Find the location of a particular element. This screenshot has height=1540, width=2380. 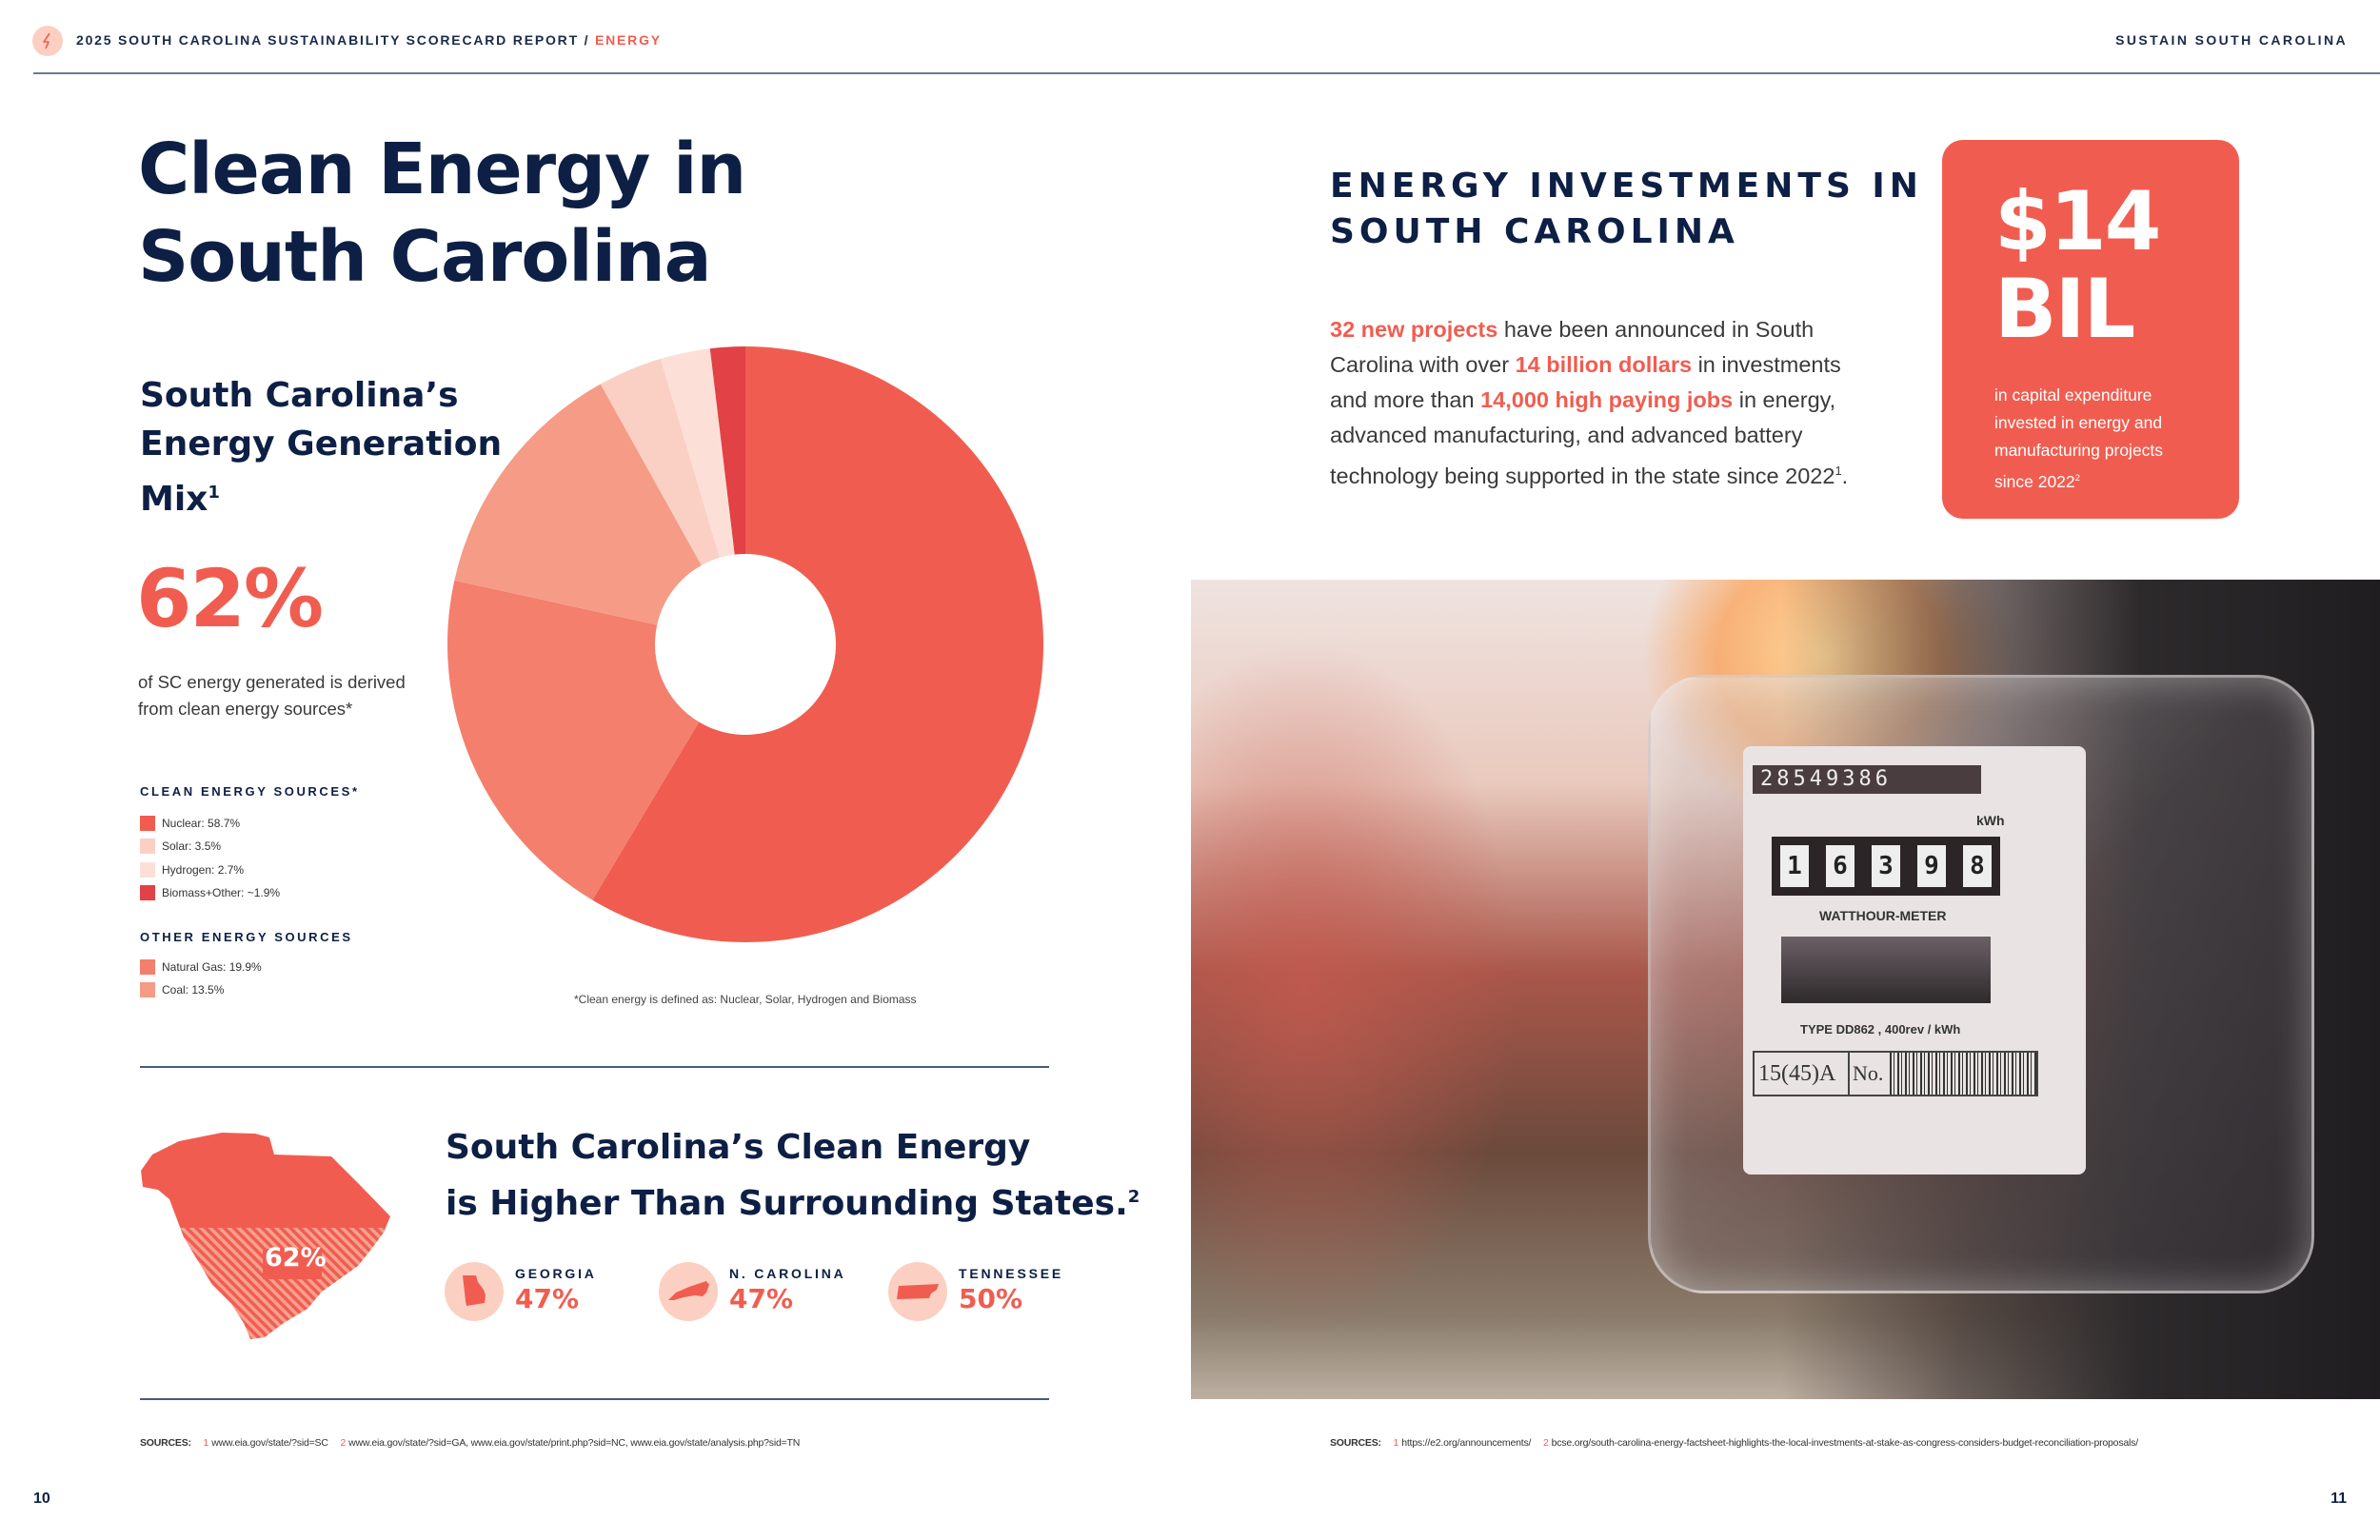

state-value: 50% is located at coordinates (991, 1298).